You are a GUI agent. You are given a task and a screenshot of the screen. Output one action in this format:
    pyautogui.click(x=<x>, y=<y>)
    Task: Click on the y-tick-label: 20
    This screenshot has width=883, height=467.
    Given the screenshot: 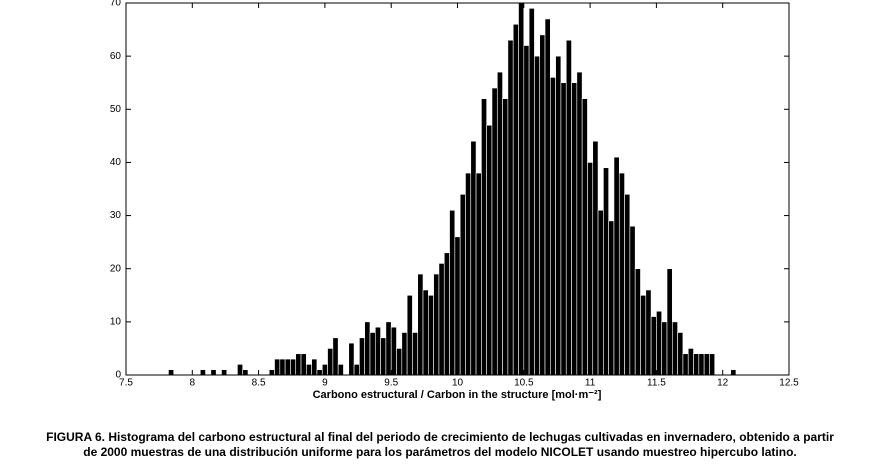 What is the action you would take?
    pyautogui.click(x=116, y=268)
    